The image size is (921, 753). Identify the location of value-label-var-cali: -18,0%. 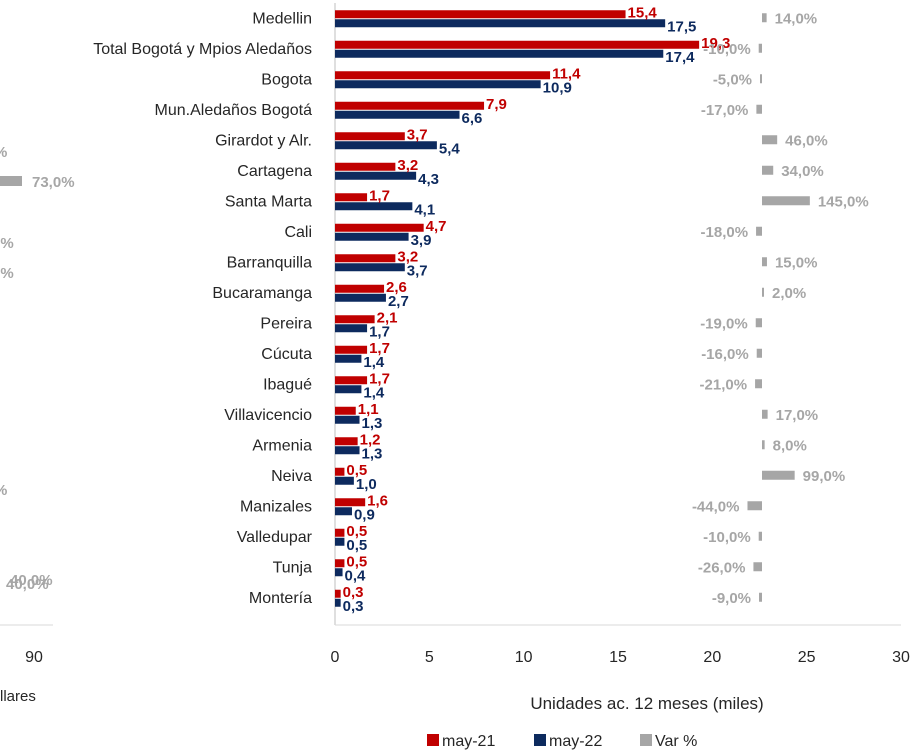
(725, 232).